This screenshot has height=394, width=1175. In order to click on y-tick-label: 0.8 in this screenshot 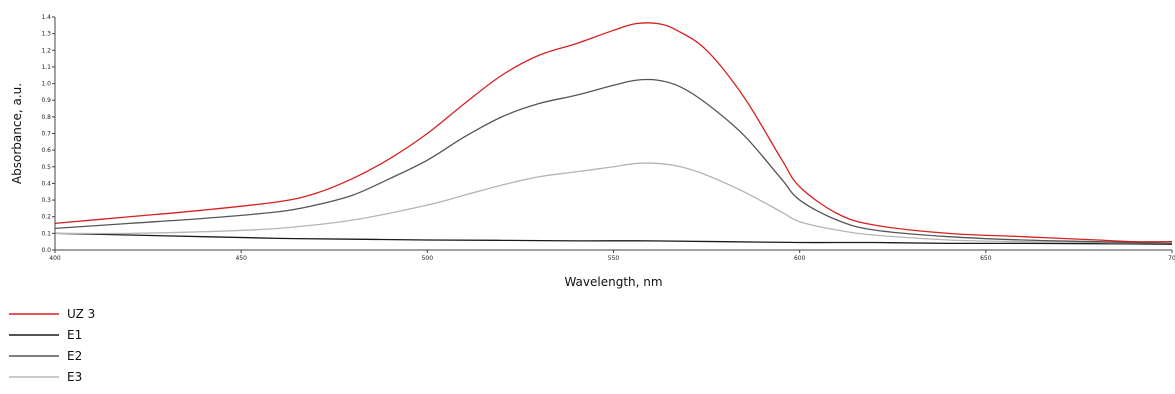, I will do `click(46, 117)`.